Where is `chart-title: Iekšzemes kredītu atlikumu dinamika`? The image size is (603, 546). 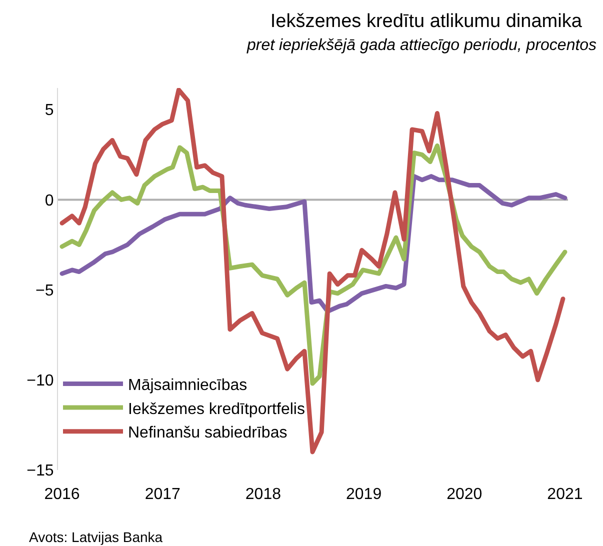
chart-title: Iekšzemes kredītu atlikumu dinamika is located at coordinates (426, 21).